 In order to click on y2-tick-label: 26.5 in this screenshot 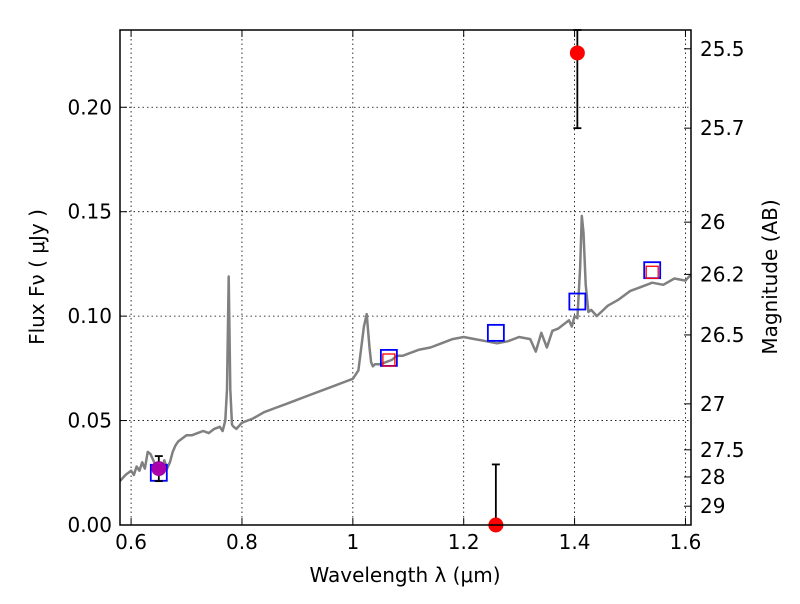, I will do `click(722, 335)`.